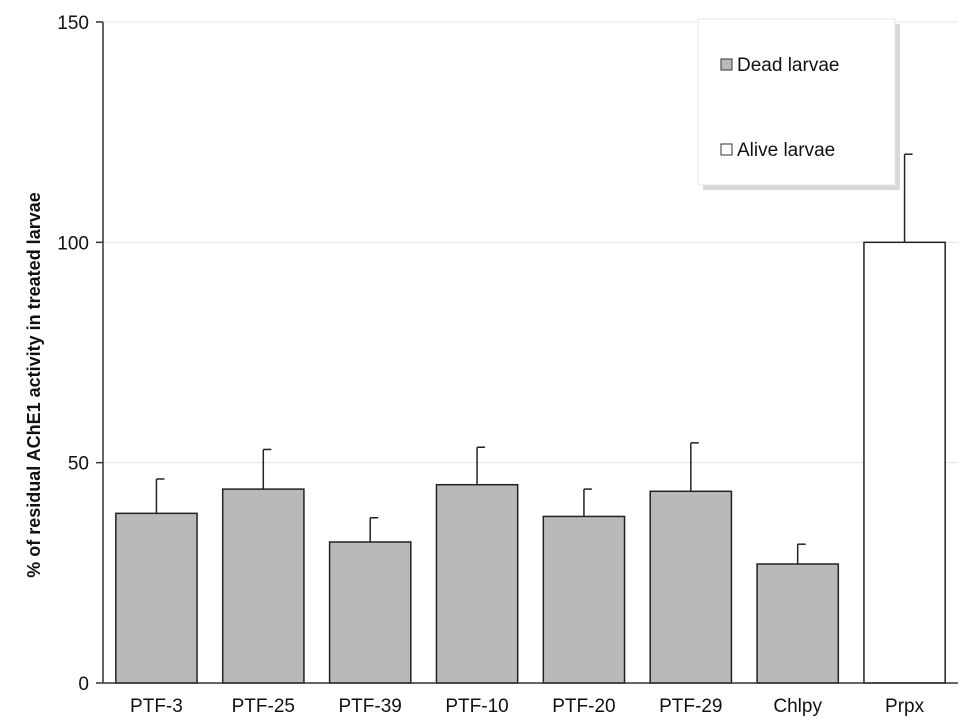  What do you see at coordinates (726, 64) in the screenshot?
I see `legend-swatch-dead-larvae` at bounding box center [726, 64].